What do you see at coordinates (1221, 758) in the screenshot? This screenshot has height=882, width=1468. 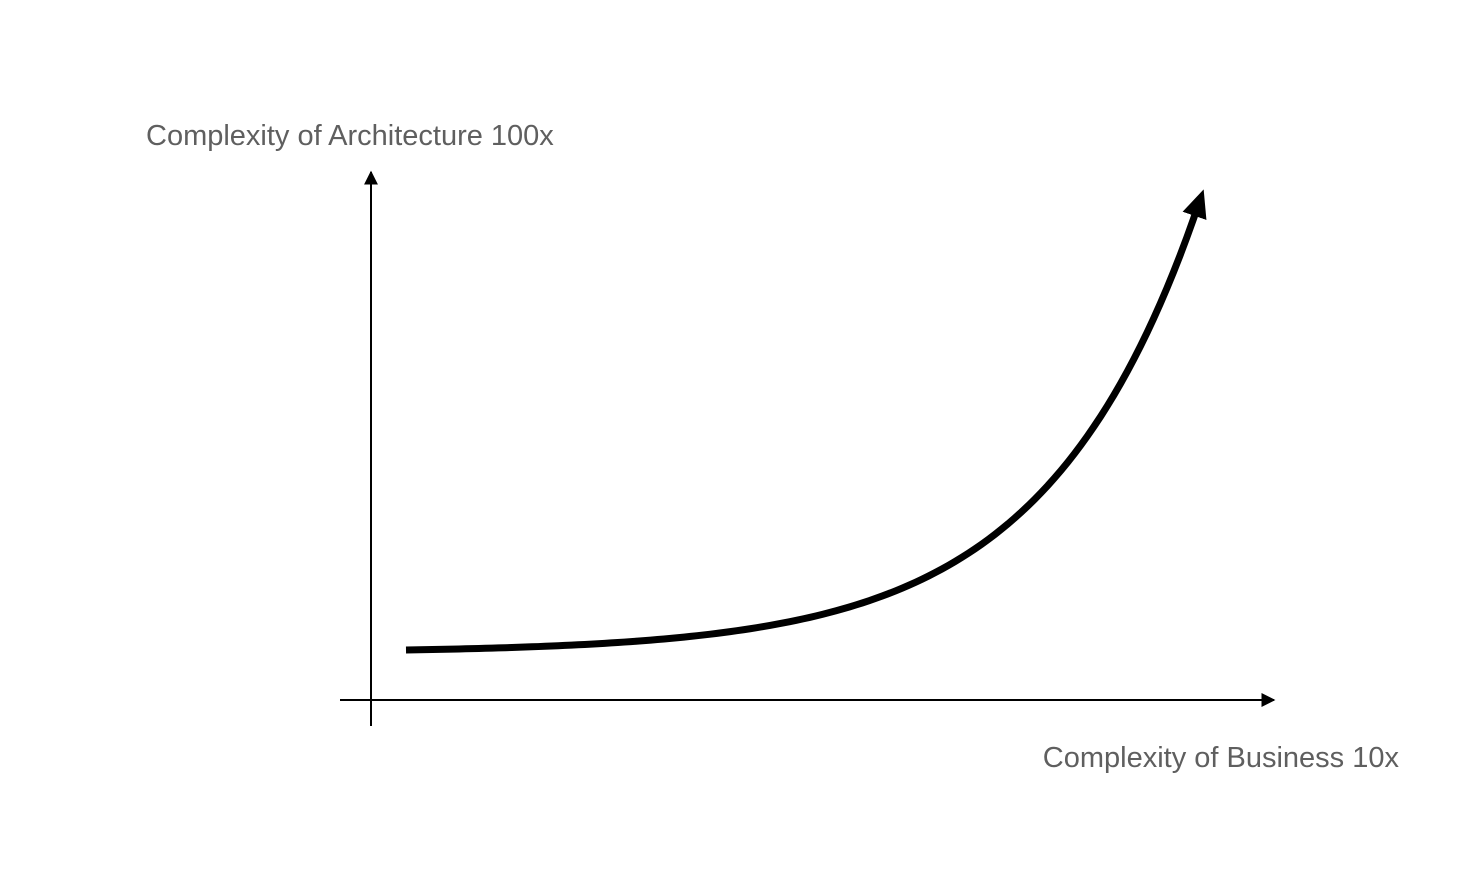 I see `x-axis-label: Complexity of Business 10x` at bounding box center [1221, 758].